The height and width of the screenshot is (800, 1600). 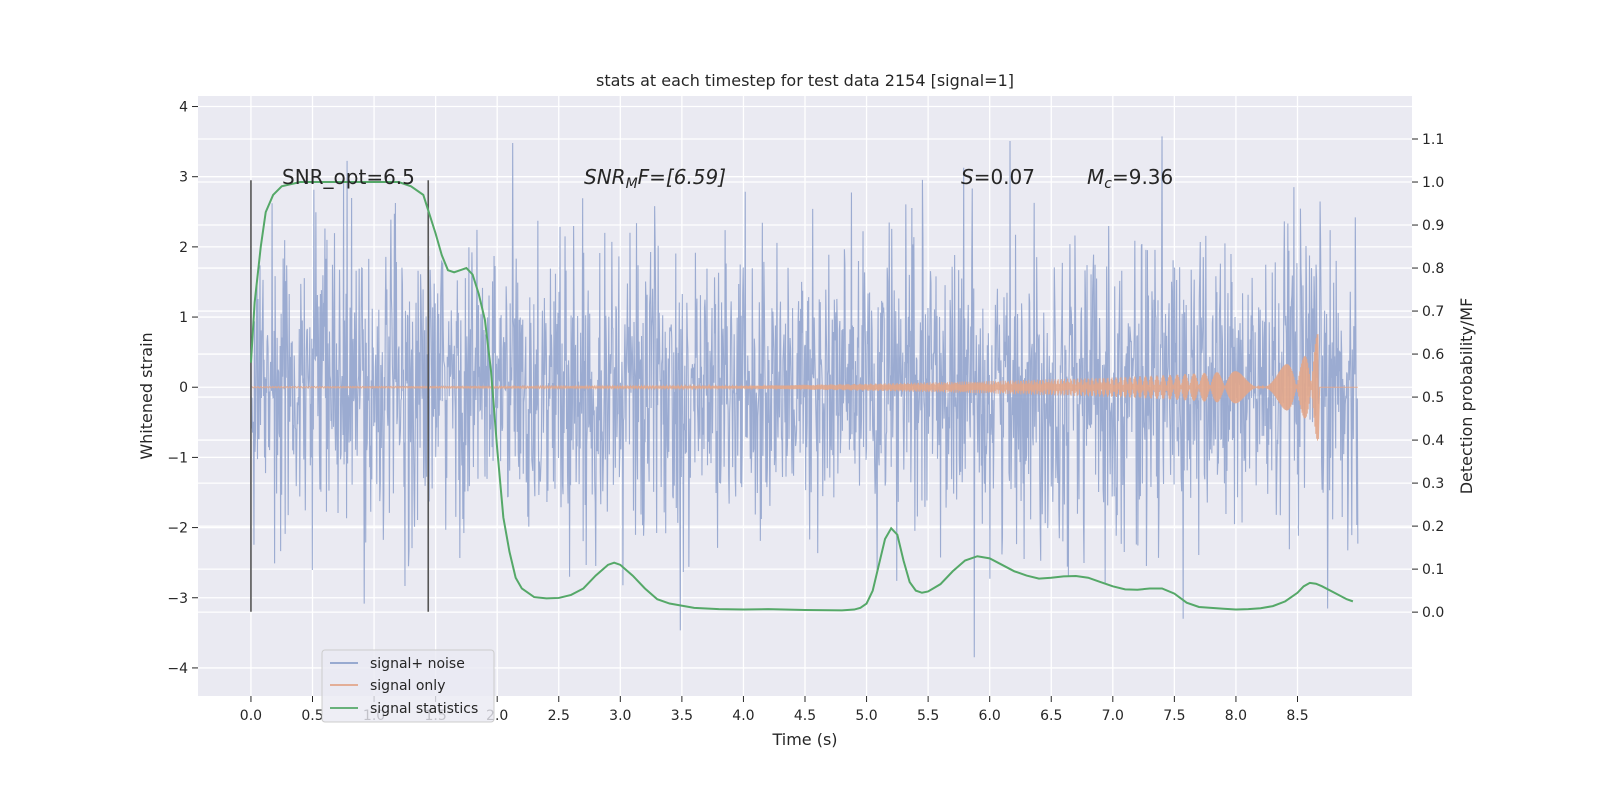 I want to click on y2-axis-label: Detection probability/MF, so click(x=1466, y=396).